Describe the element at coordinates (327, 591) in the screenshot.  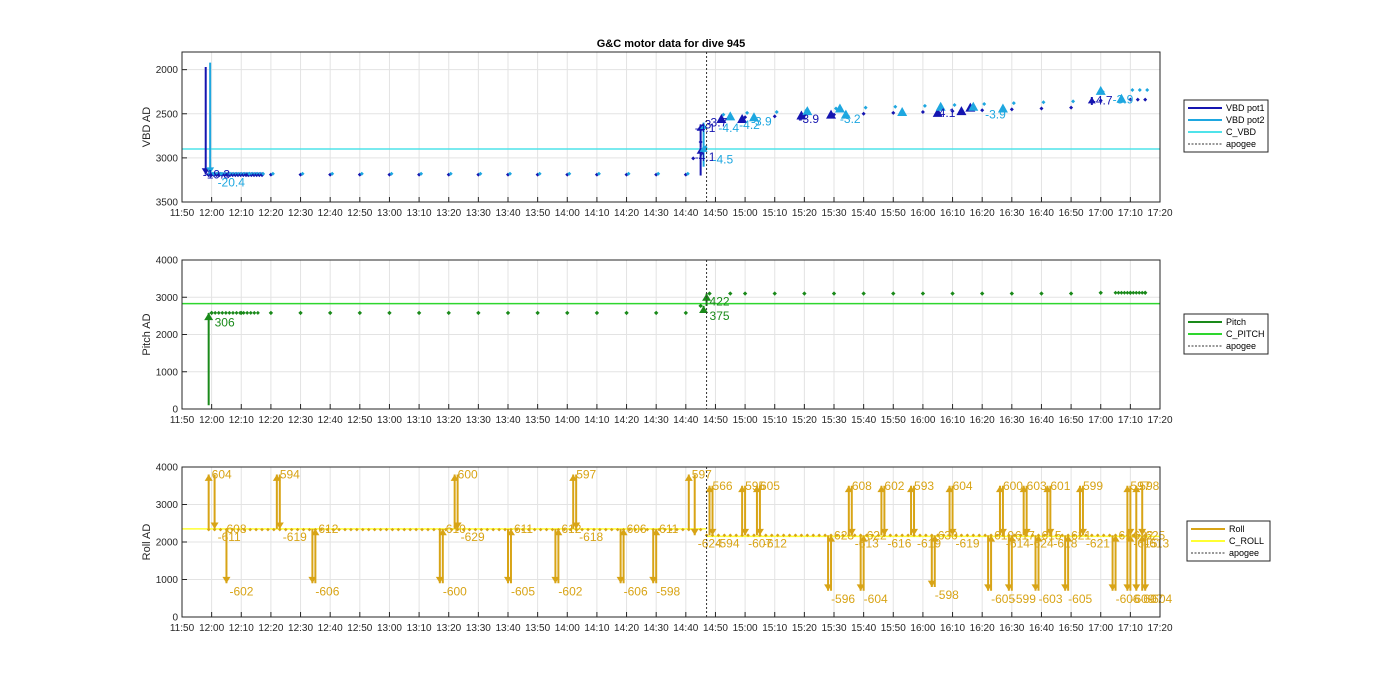
I see `annotation-label: -606` at that location.